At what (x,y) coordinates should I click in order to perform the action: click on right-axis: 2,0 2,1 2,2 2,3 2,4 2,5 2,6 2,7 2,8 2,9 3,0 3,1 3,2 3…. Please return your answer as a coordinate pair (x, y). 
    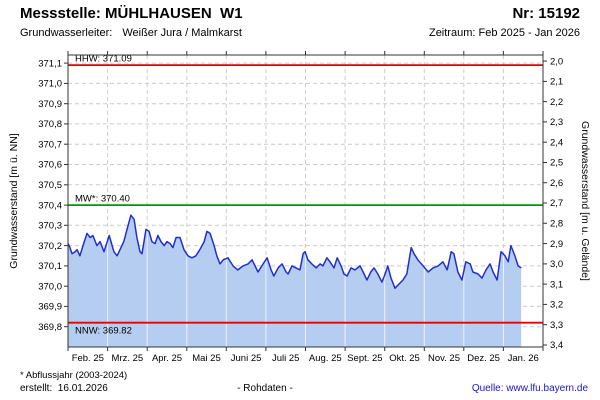
    Looking at the image, I should click on (553, 203).